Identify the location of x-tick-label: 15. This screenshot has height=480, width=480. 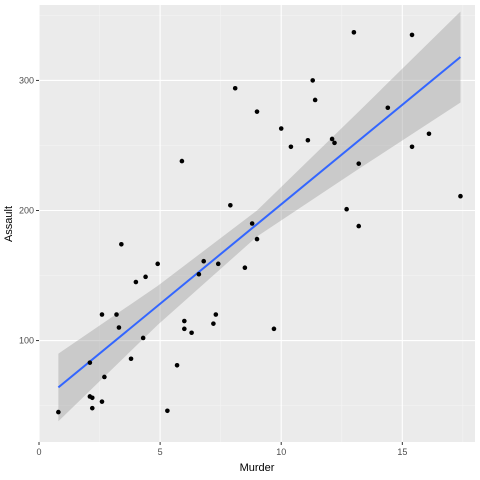
(402, 452).